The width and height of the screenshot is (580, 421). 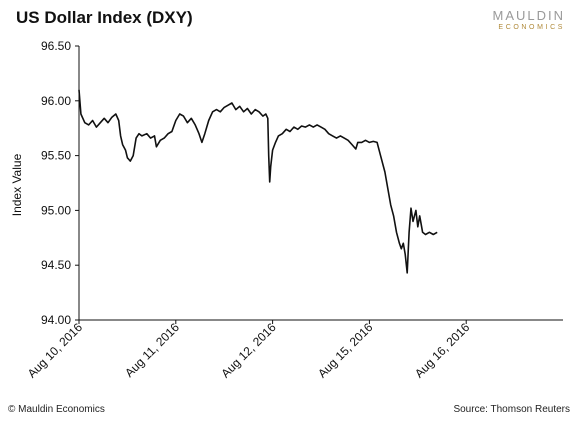 What do you see at coordinates (56, 265) in the screenshot?
I see `y-tick-label: 94.50` at bounding box center [56, 265].